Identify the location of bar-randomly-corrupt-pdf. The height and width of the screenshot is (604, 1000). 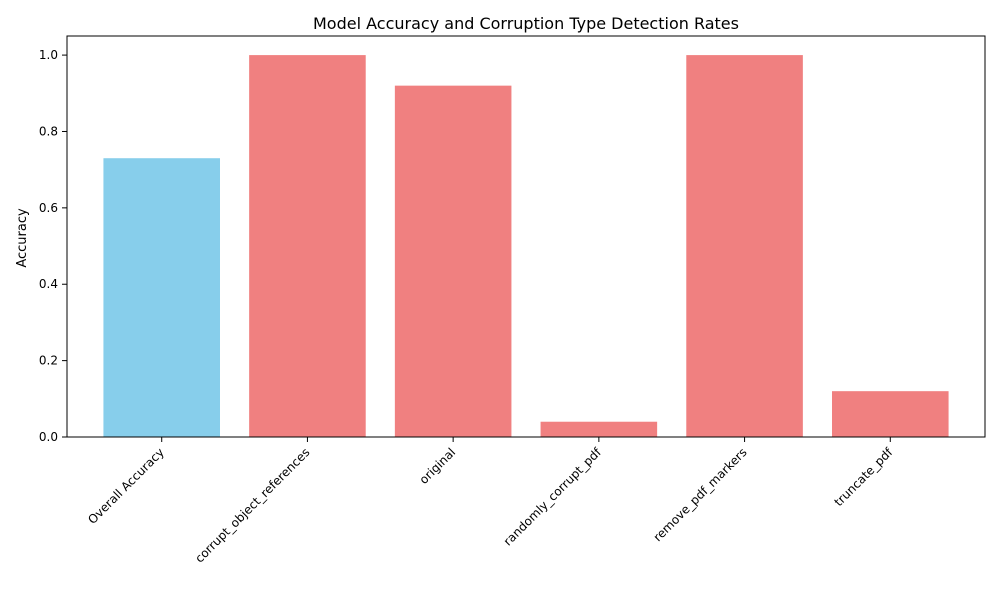
(599, 429).